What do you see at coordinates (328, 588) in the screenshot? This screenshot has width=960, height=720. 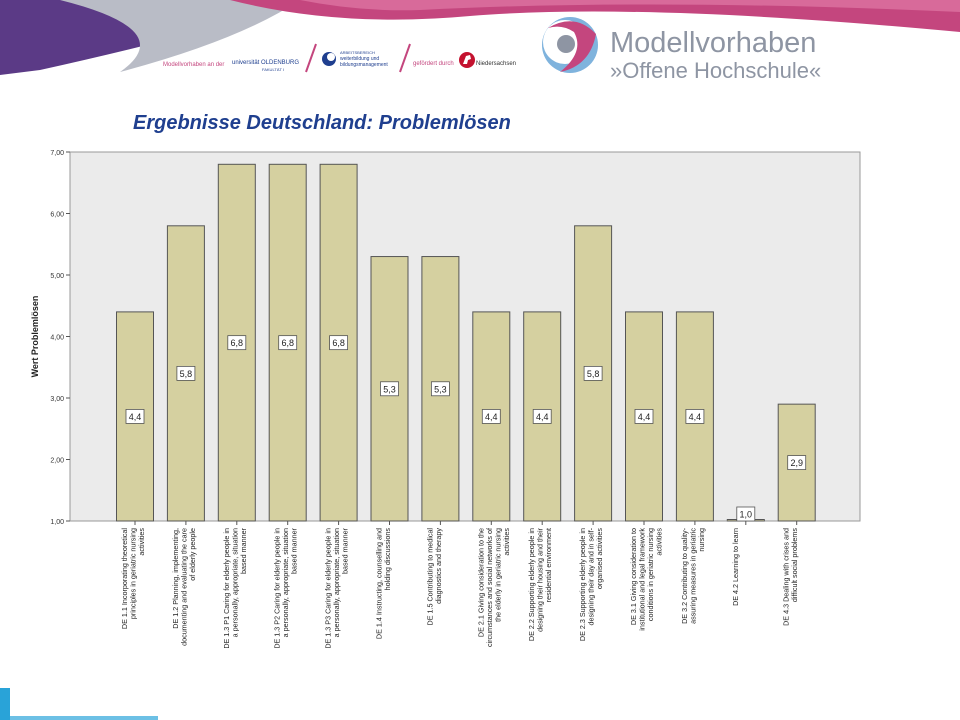 I see `x-tick-label: DE 1.3 P3 Caring for elderly people in` at bounding box center [328, 588].